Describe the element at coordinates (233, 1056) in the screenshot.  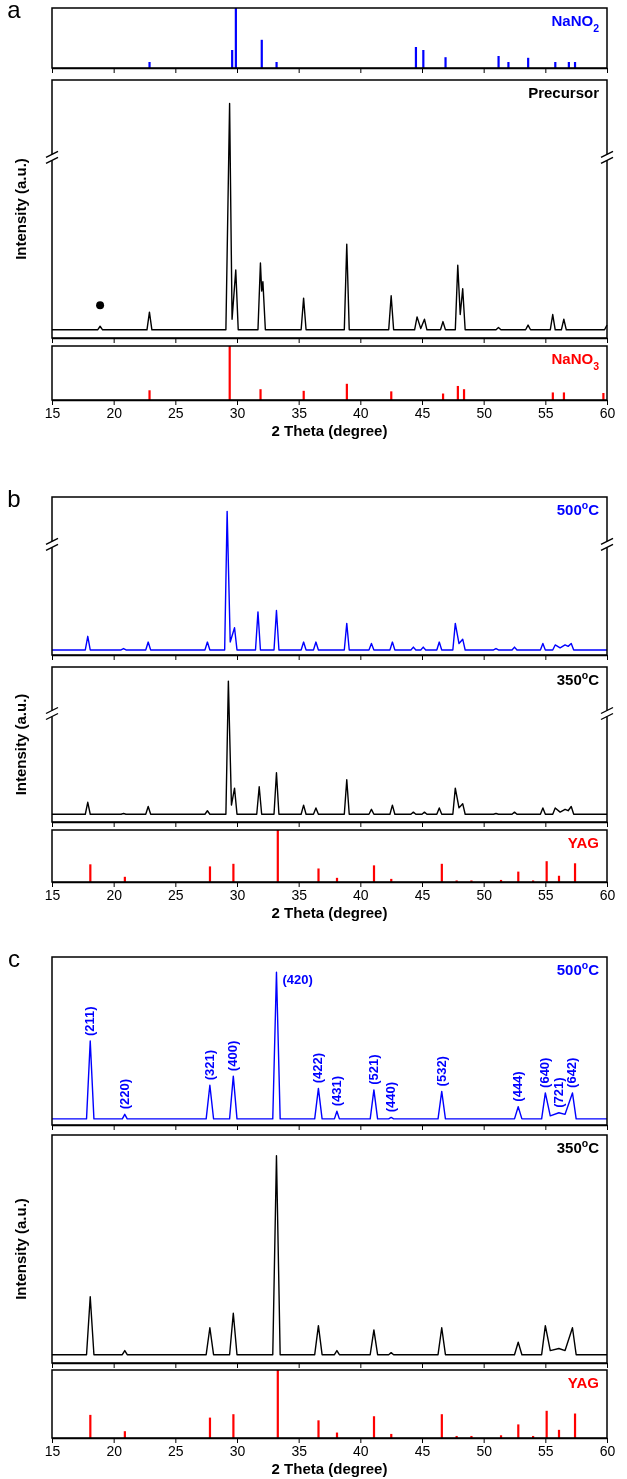
I see `annotation: (400)` at that location.